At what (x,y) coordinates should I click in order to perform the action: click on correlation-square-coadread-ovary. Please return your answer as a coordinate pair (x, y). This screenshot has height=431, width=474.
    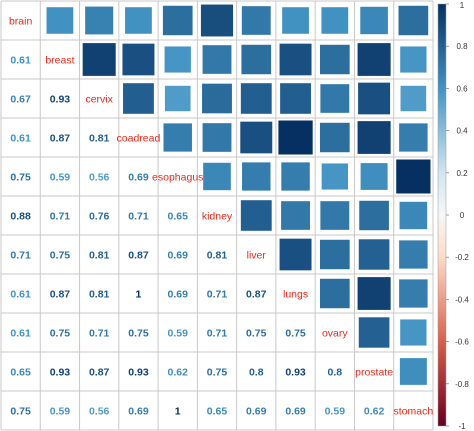
    Looking at the image, I should click on (334, 137).